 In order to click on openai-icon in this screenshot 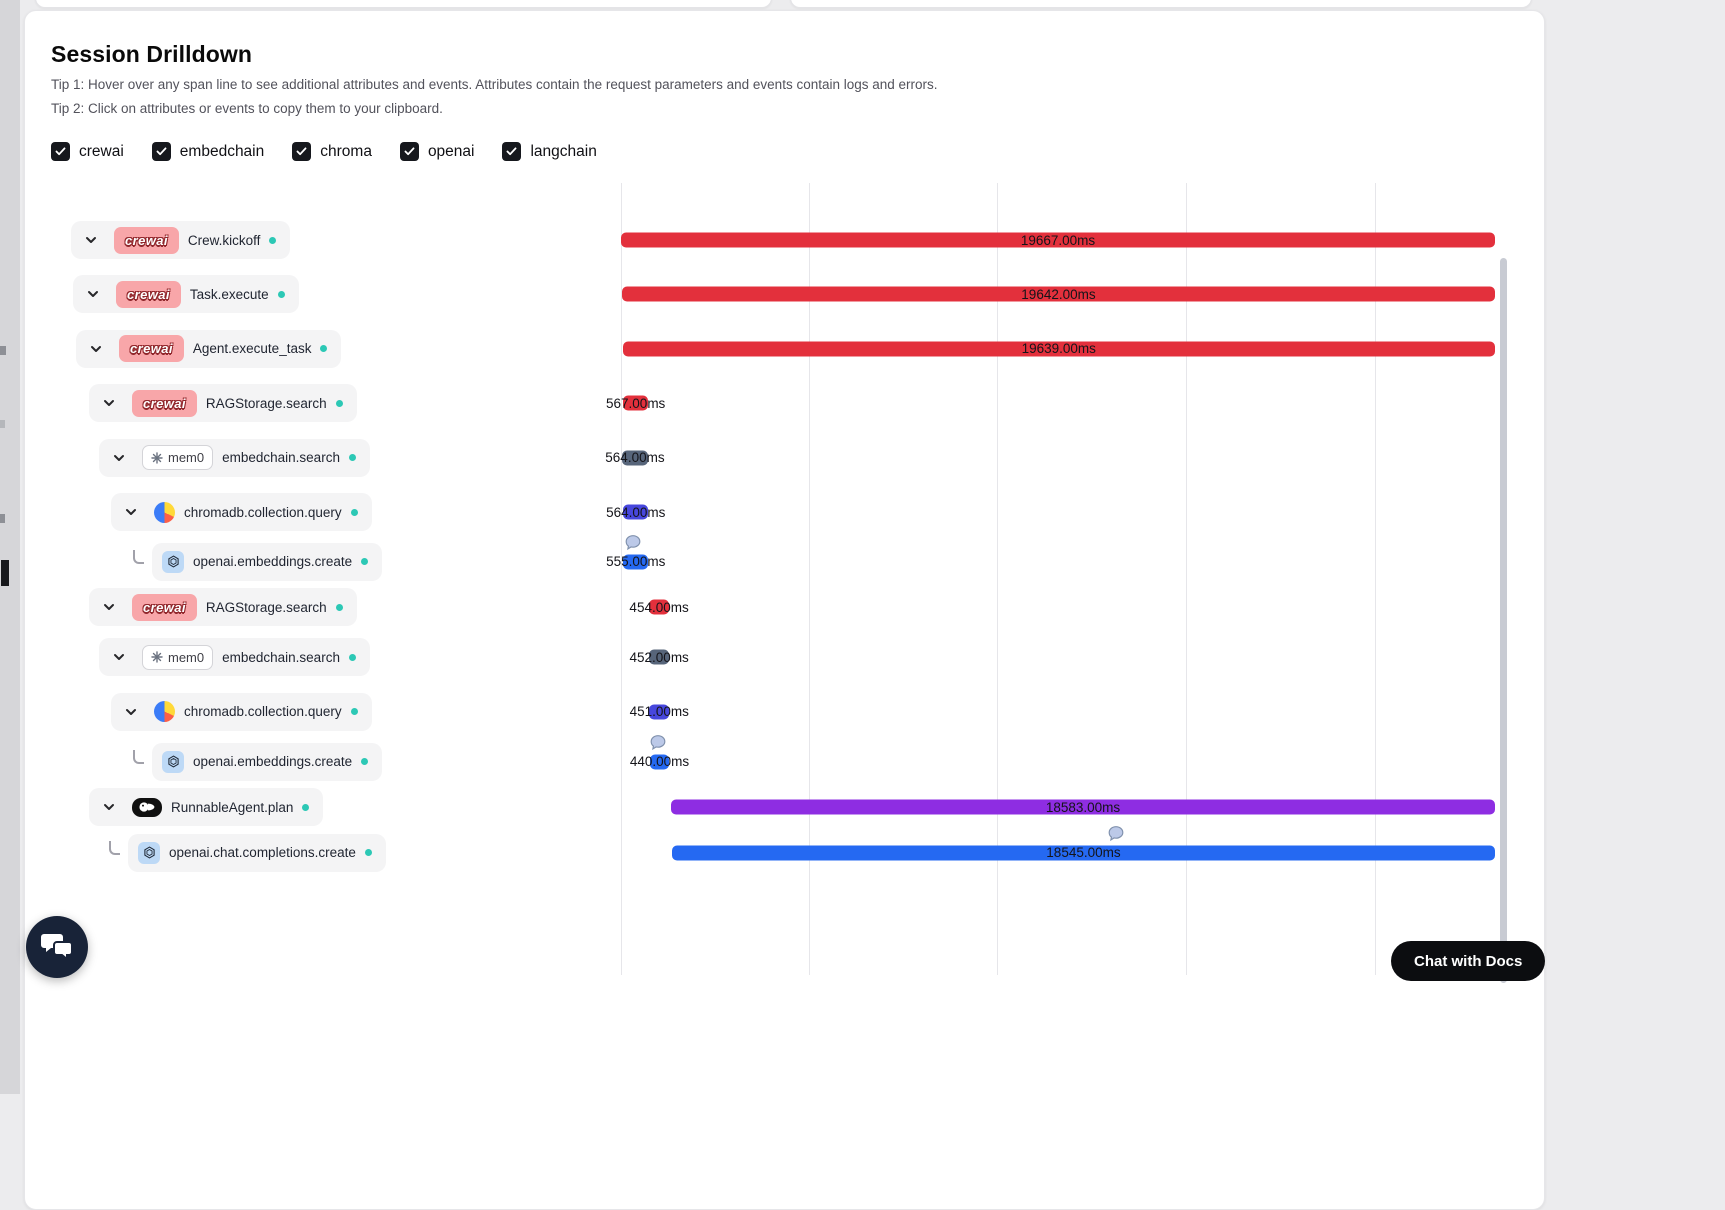, I will do `click(149, 852)`.